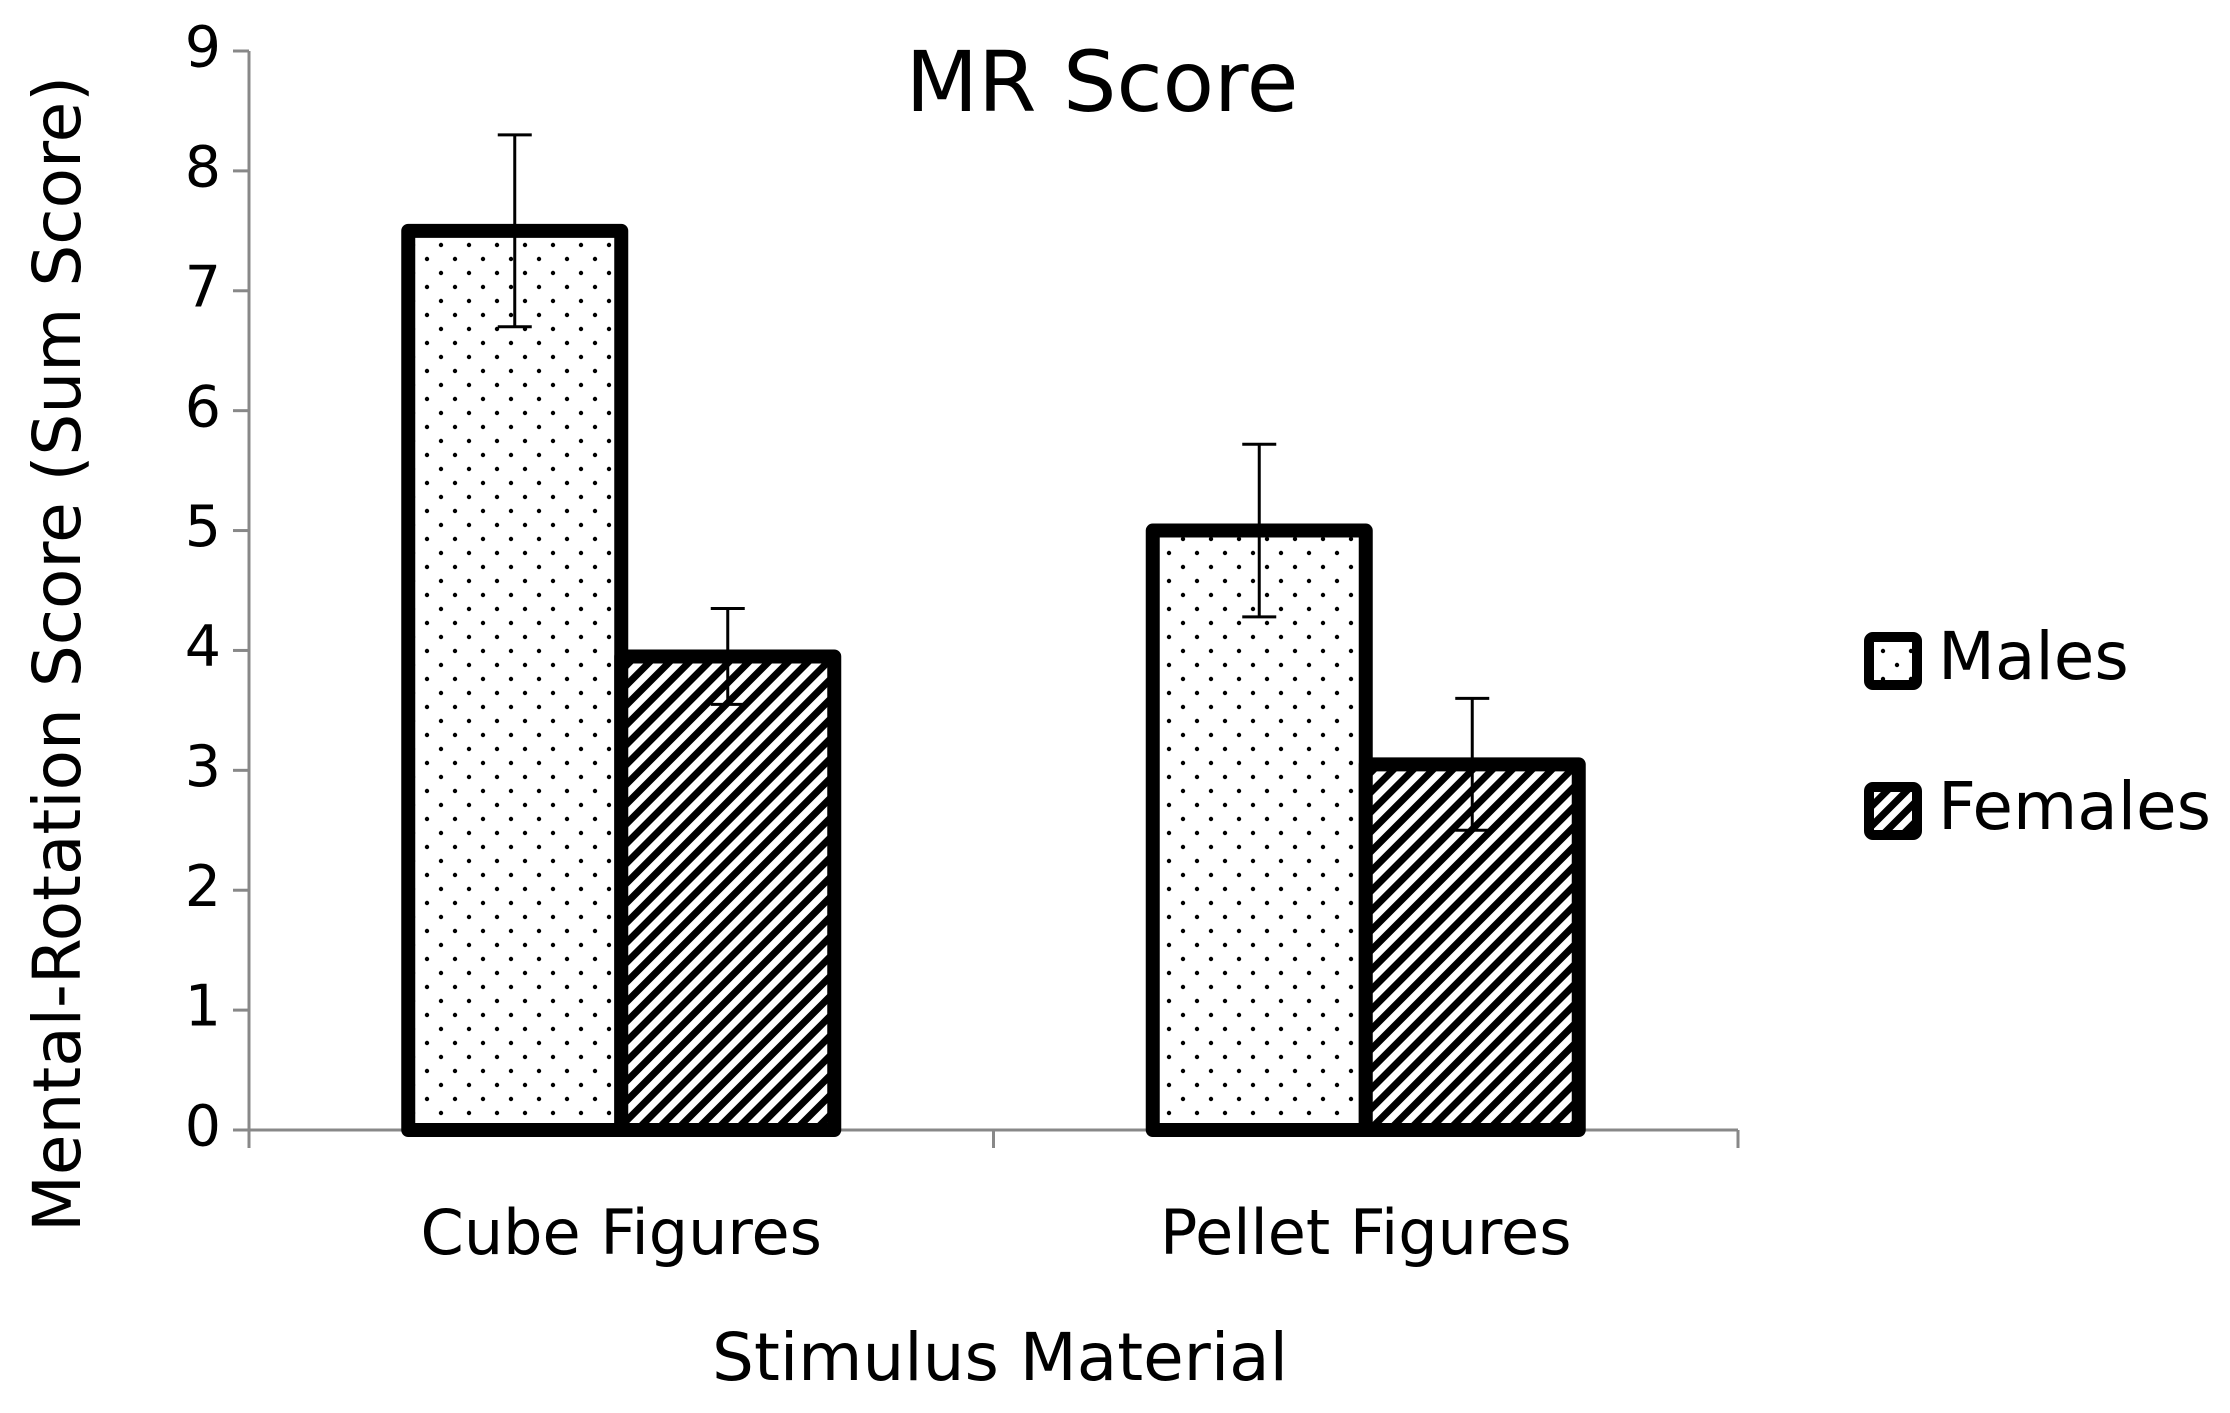 Image resolution: width=2230 pixels, height=1413 pixels. What do you see at coordinates (203, 887) in the screenshot?
I see `y-tick-label: 2` at bounding box center [203, 887].